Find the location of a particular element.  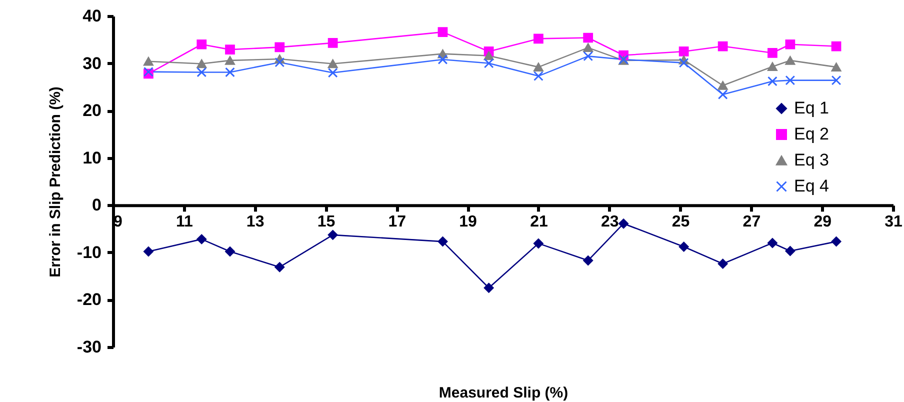

x-tick-label: 21 is located at coordinates (539, 222).